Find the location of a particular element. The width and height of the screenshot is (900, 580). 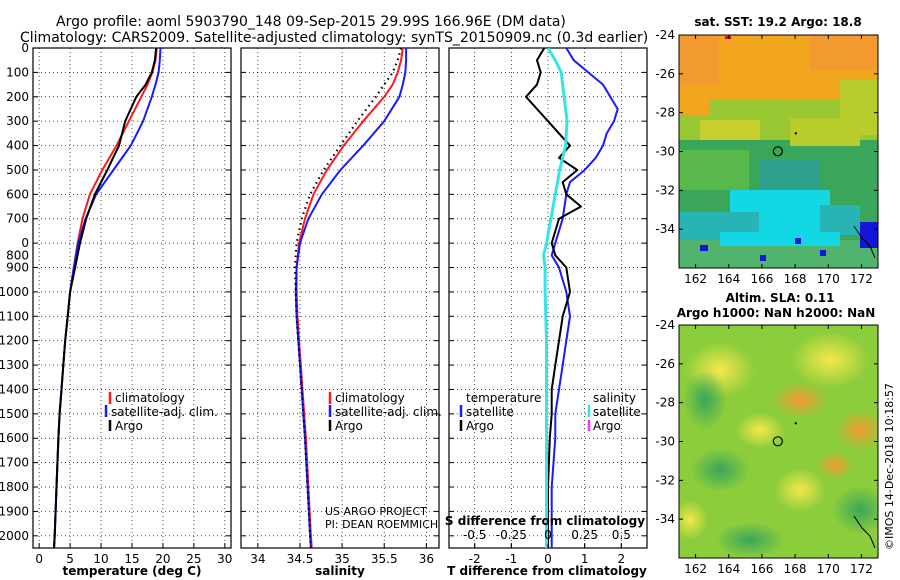

t-difference-label: T difference from climatology is located at coordinates (547, 571).